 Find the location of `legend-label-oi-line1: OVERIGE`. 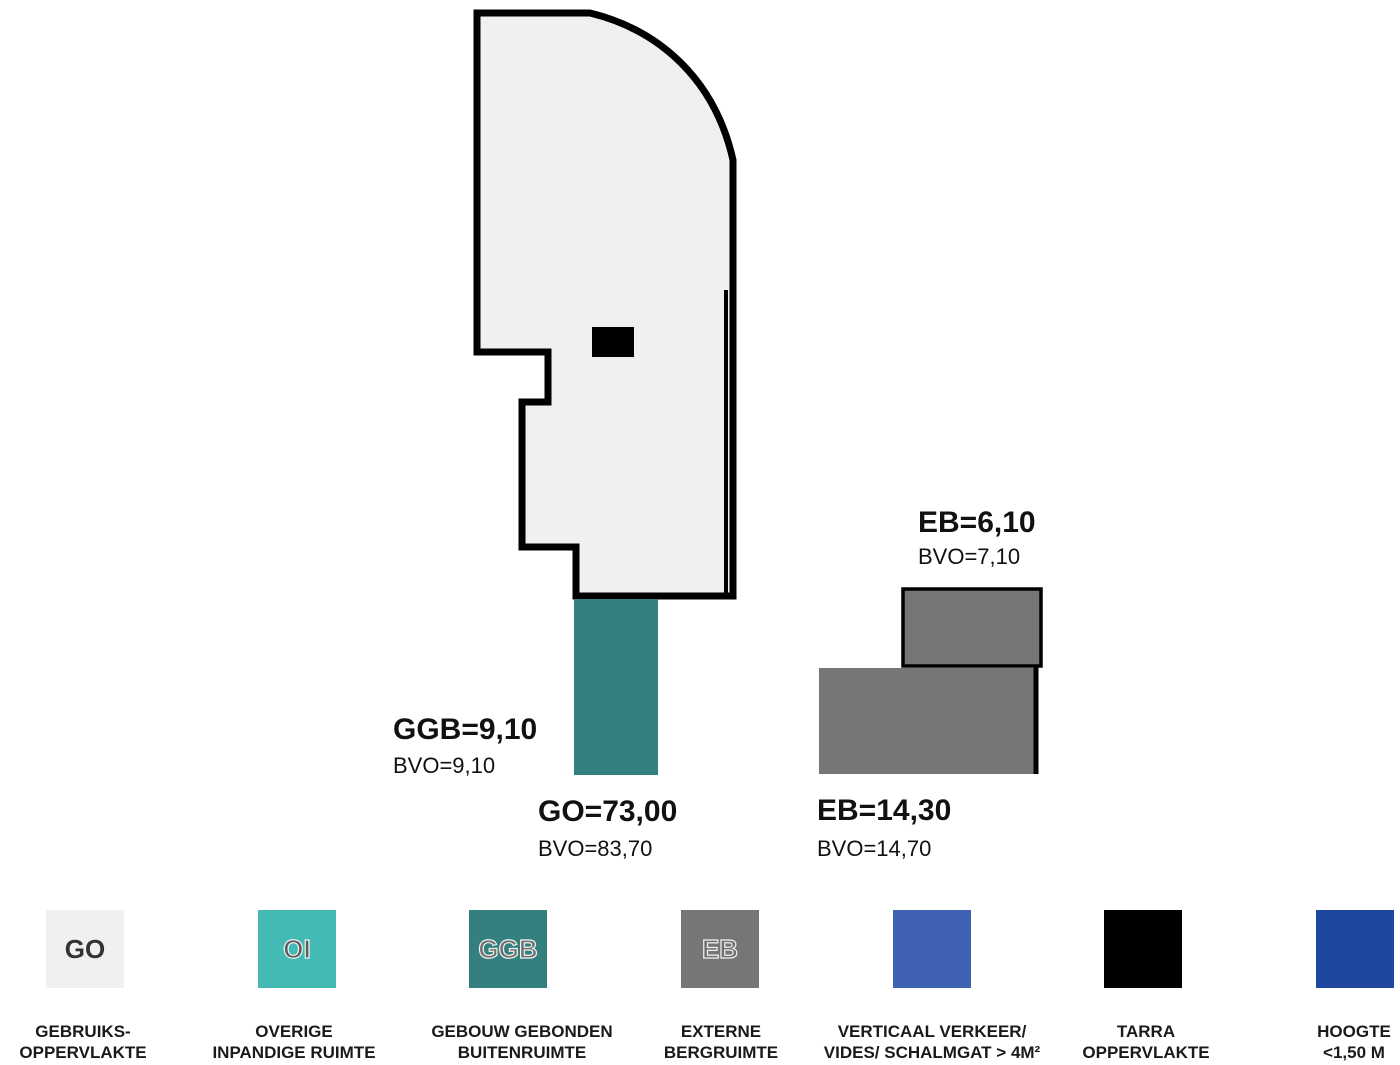

legend-label-oi-line1: OVERIGE is located at coordinates (294, 1031).